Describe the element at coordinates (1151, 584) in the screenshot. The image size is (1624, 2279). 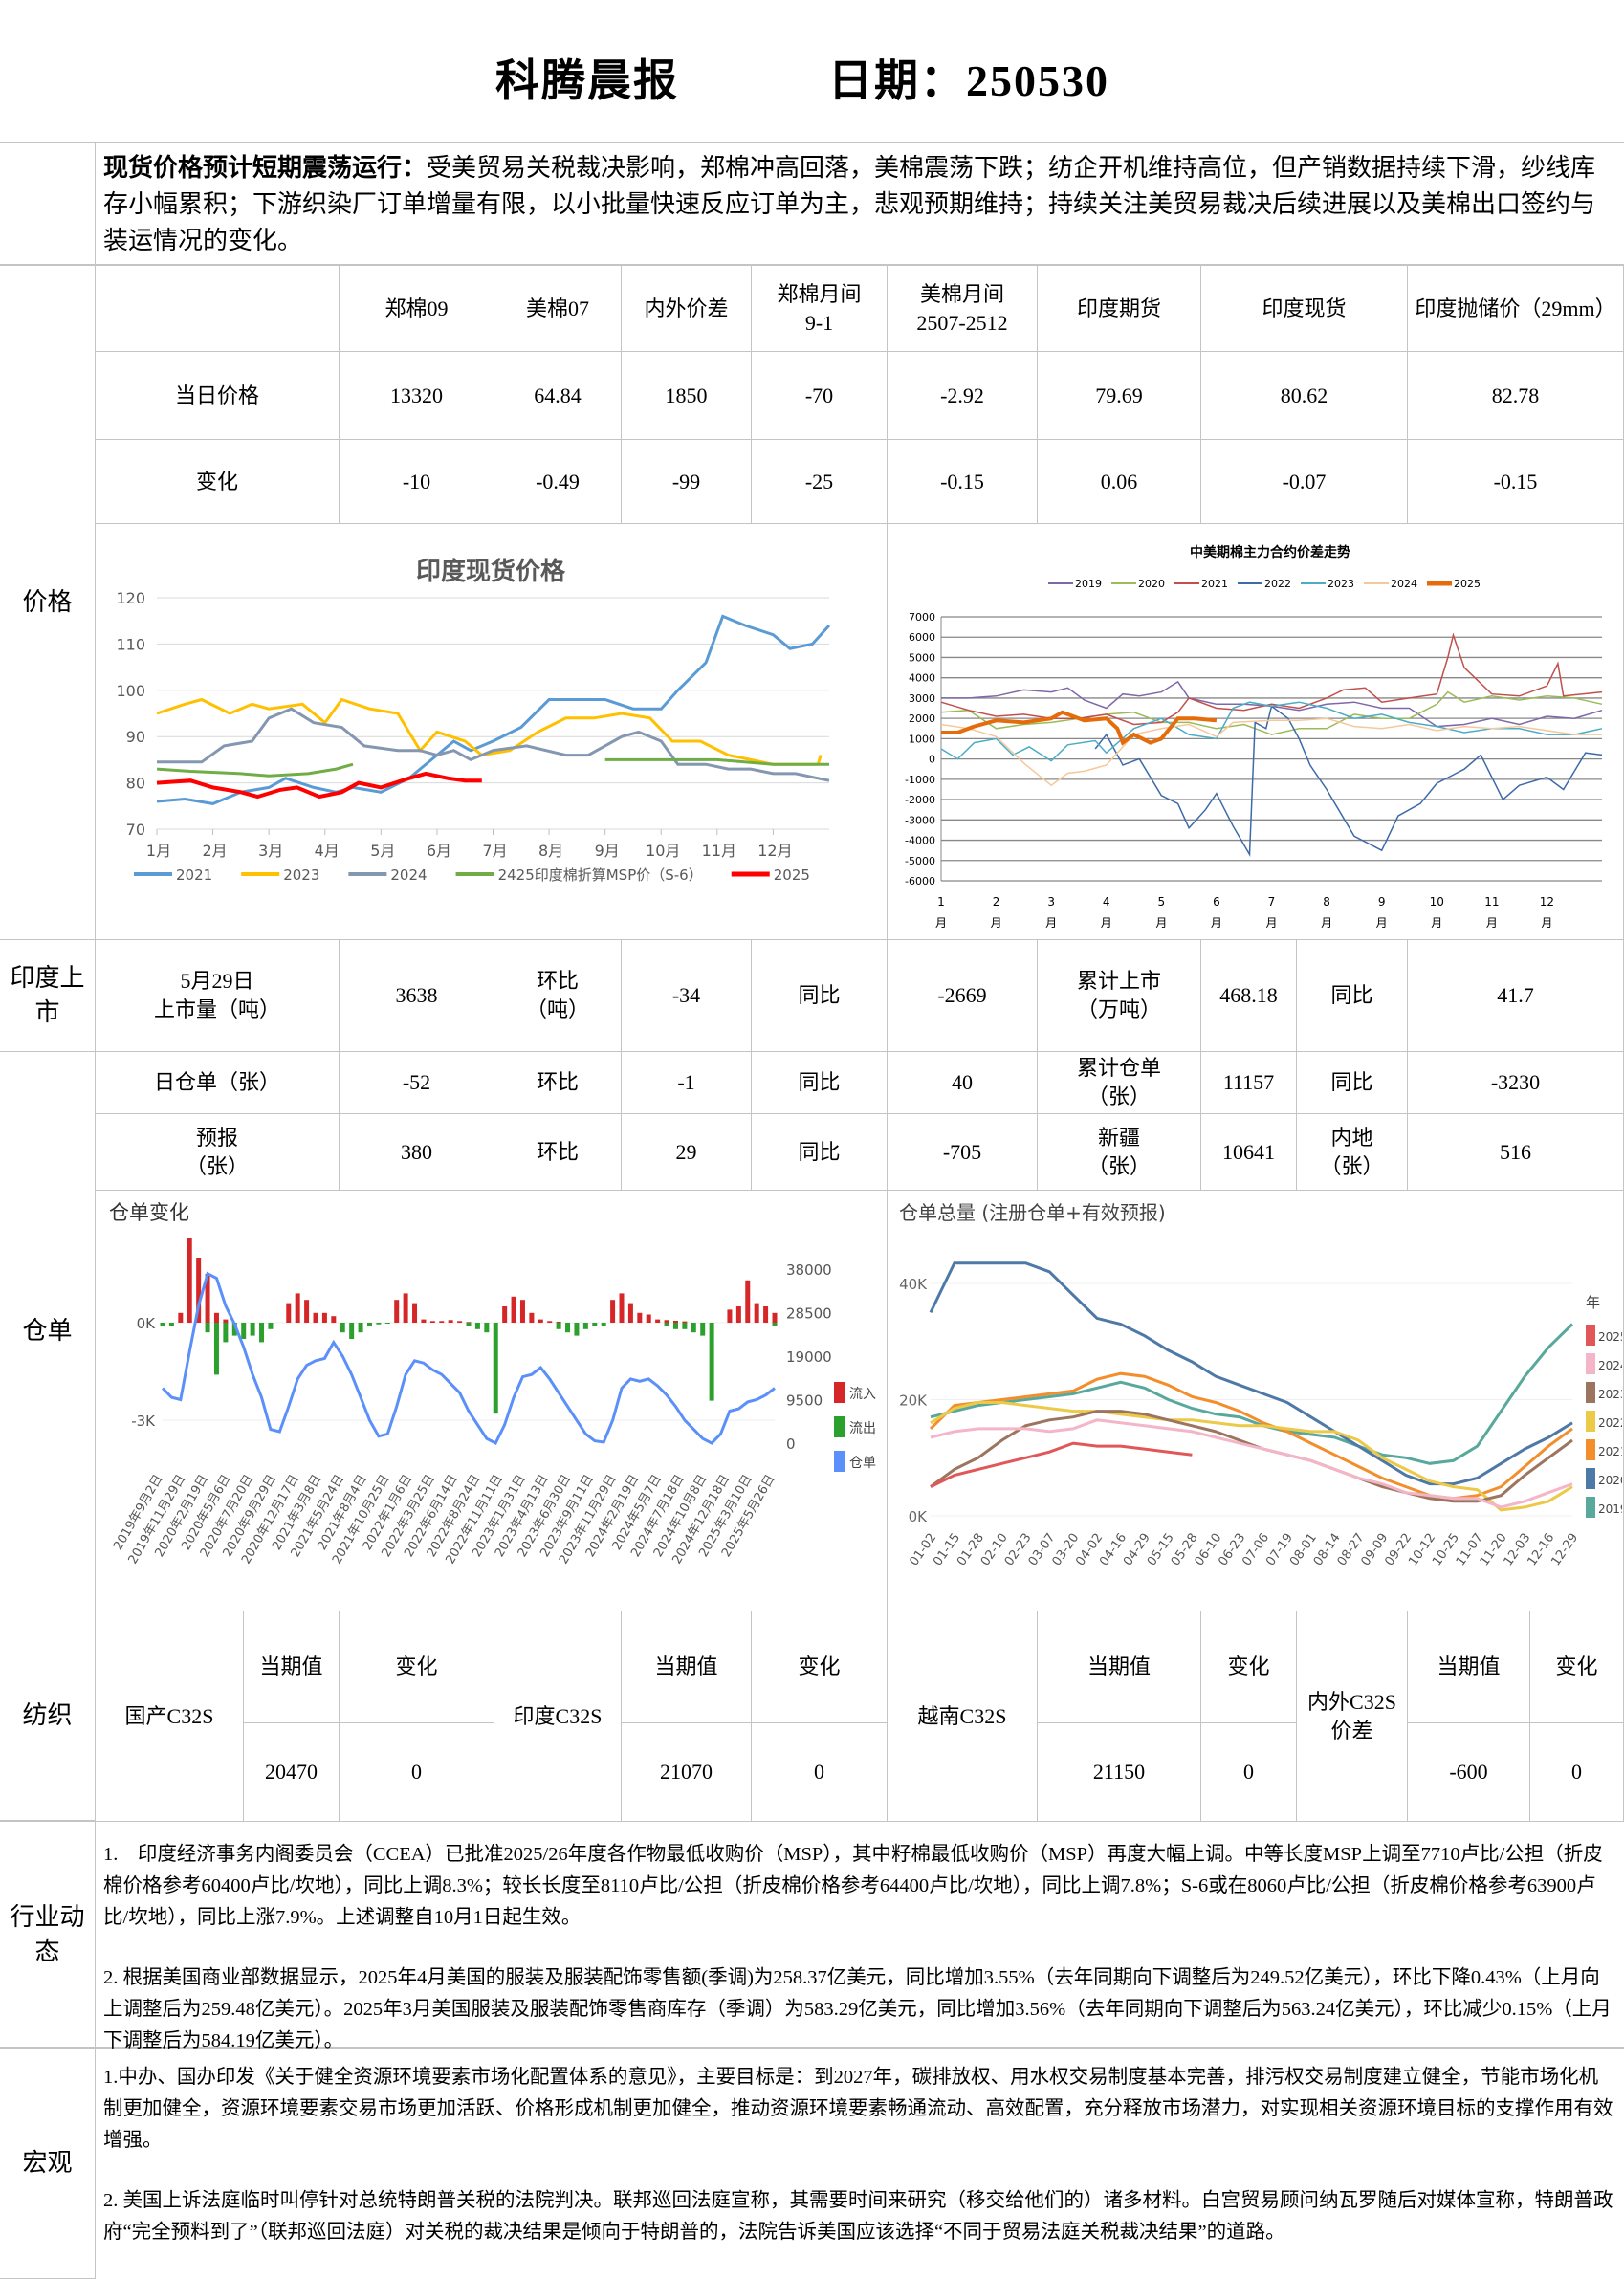
I see `legend-label: 2020` at that location.